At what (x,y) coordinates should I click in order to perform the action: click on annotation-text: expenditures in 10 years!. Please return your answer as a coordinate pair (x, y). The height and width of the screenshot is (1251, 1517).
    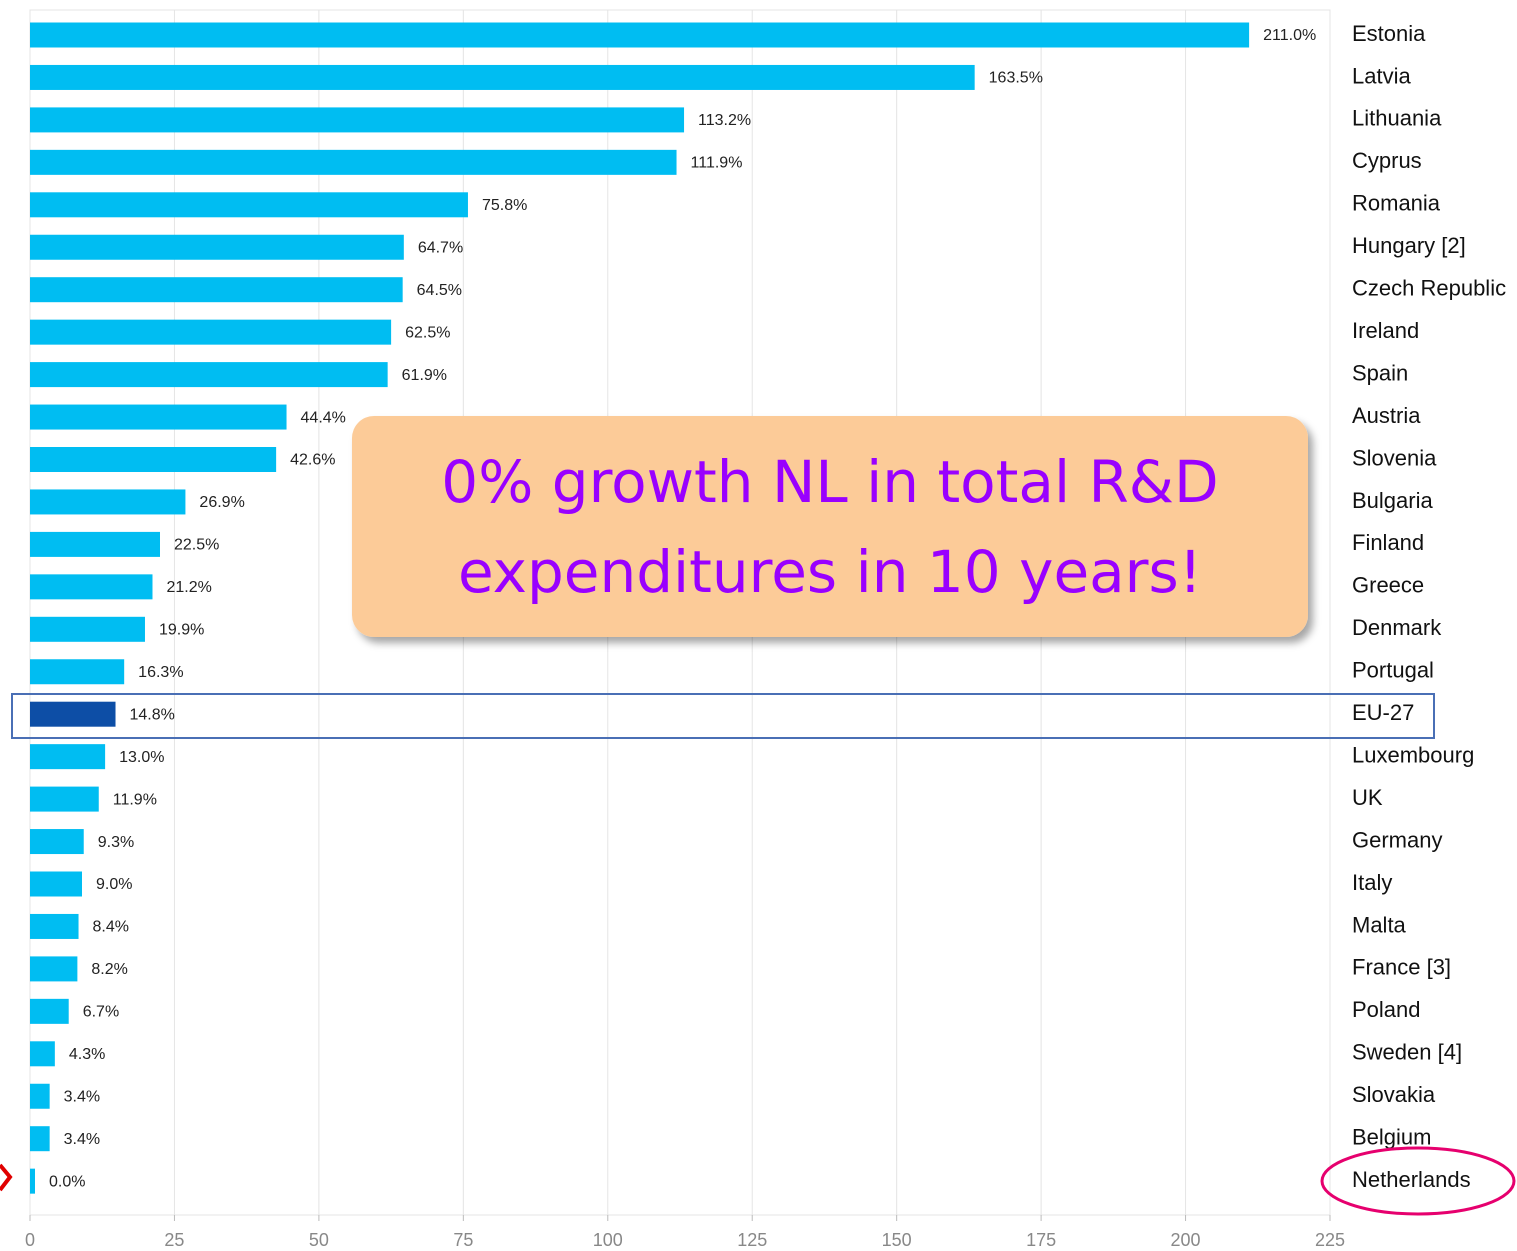
    Looking at the image, I should click on (830, 572).